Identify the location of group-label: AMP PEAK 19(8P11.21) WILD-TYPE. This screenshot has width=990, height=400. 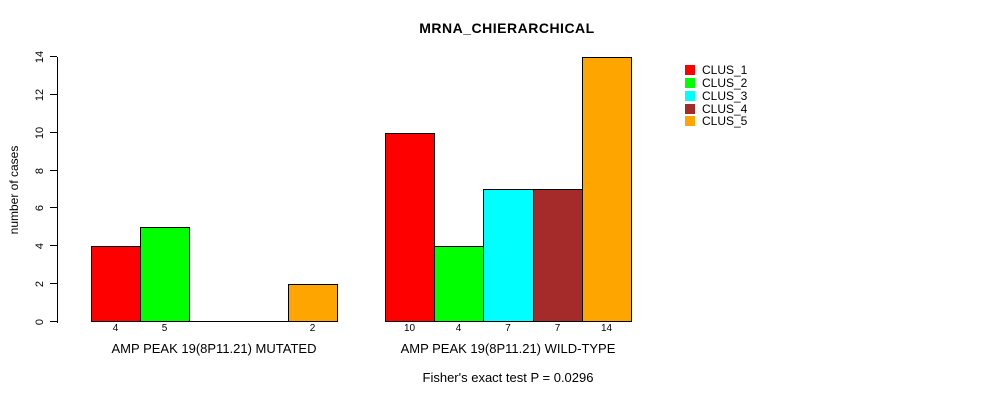
(508, 348).